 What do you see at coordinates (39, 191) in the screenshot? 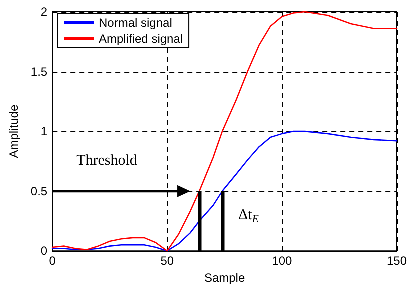
I see `y-tick-label: 0.5` at bounding box center [39, 191].